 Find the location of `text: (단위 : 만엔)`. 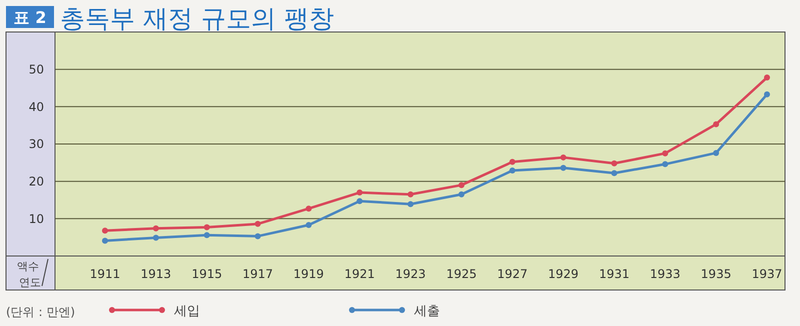

text: (단위 : 만엔) is located at coordinates (41, 312).